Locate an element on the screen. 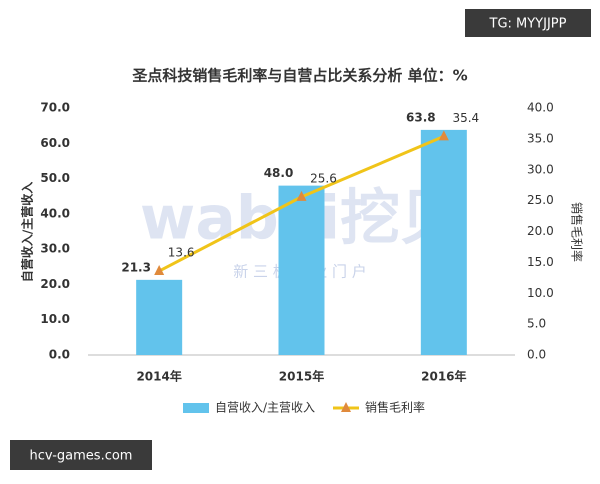 This screenshot has height=484, width=600. bar-value-label: 21.3 is located at coordinates (136, 267).